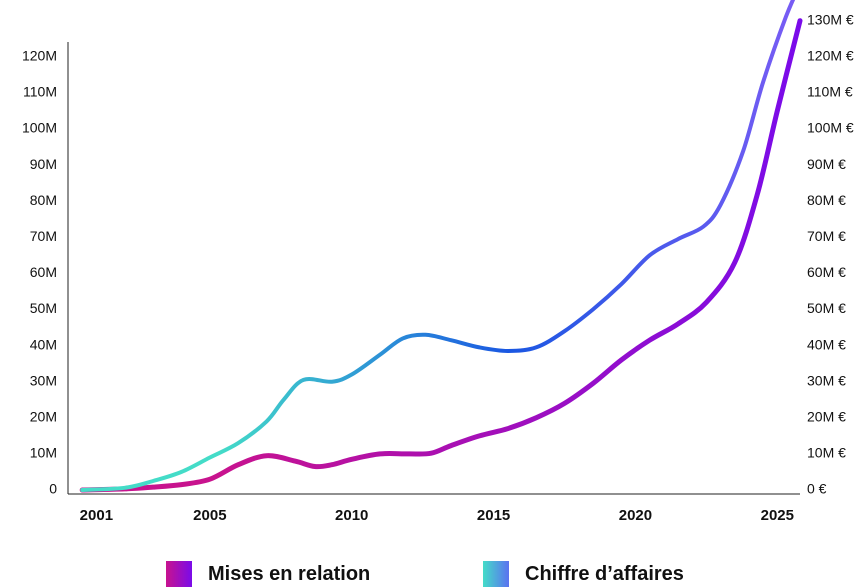 This screenshot has height=587, width=859. I want to click on right-y-tick-label: 130M €, so click(830, 19).